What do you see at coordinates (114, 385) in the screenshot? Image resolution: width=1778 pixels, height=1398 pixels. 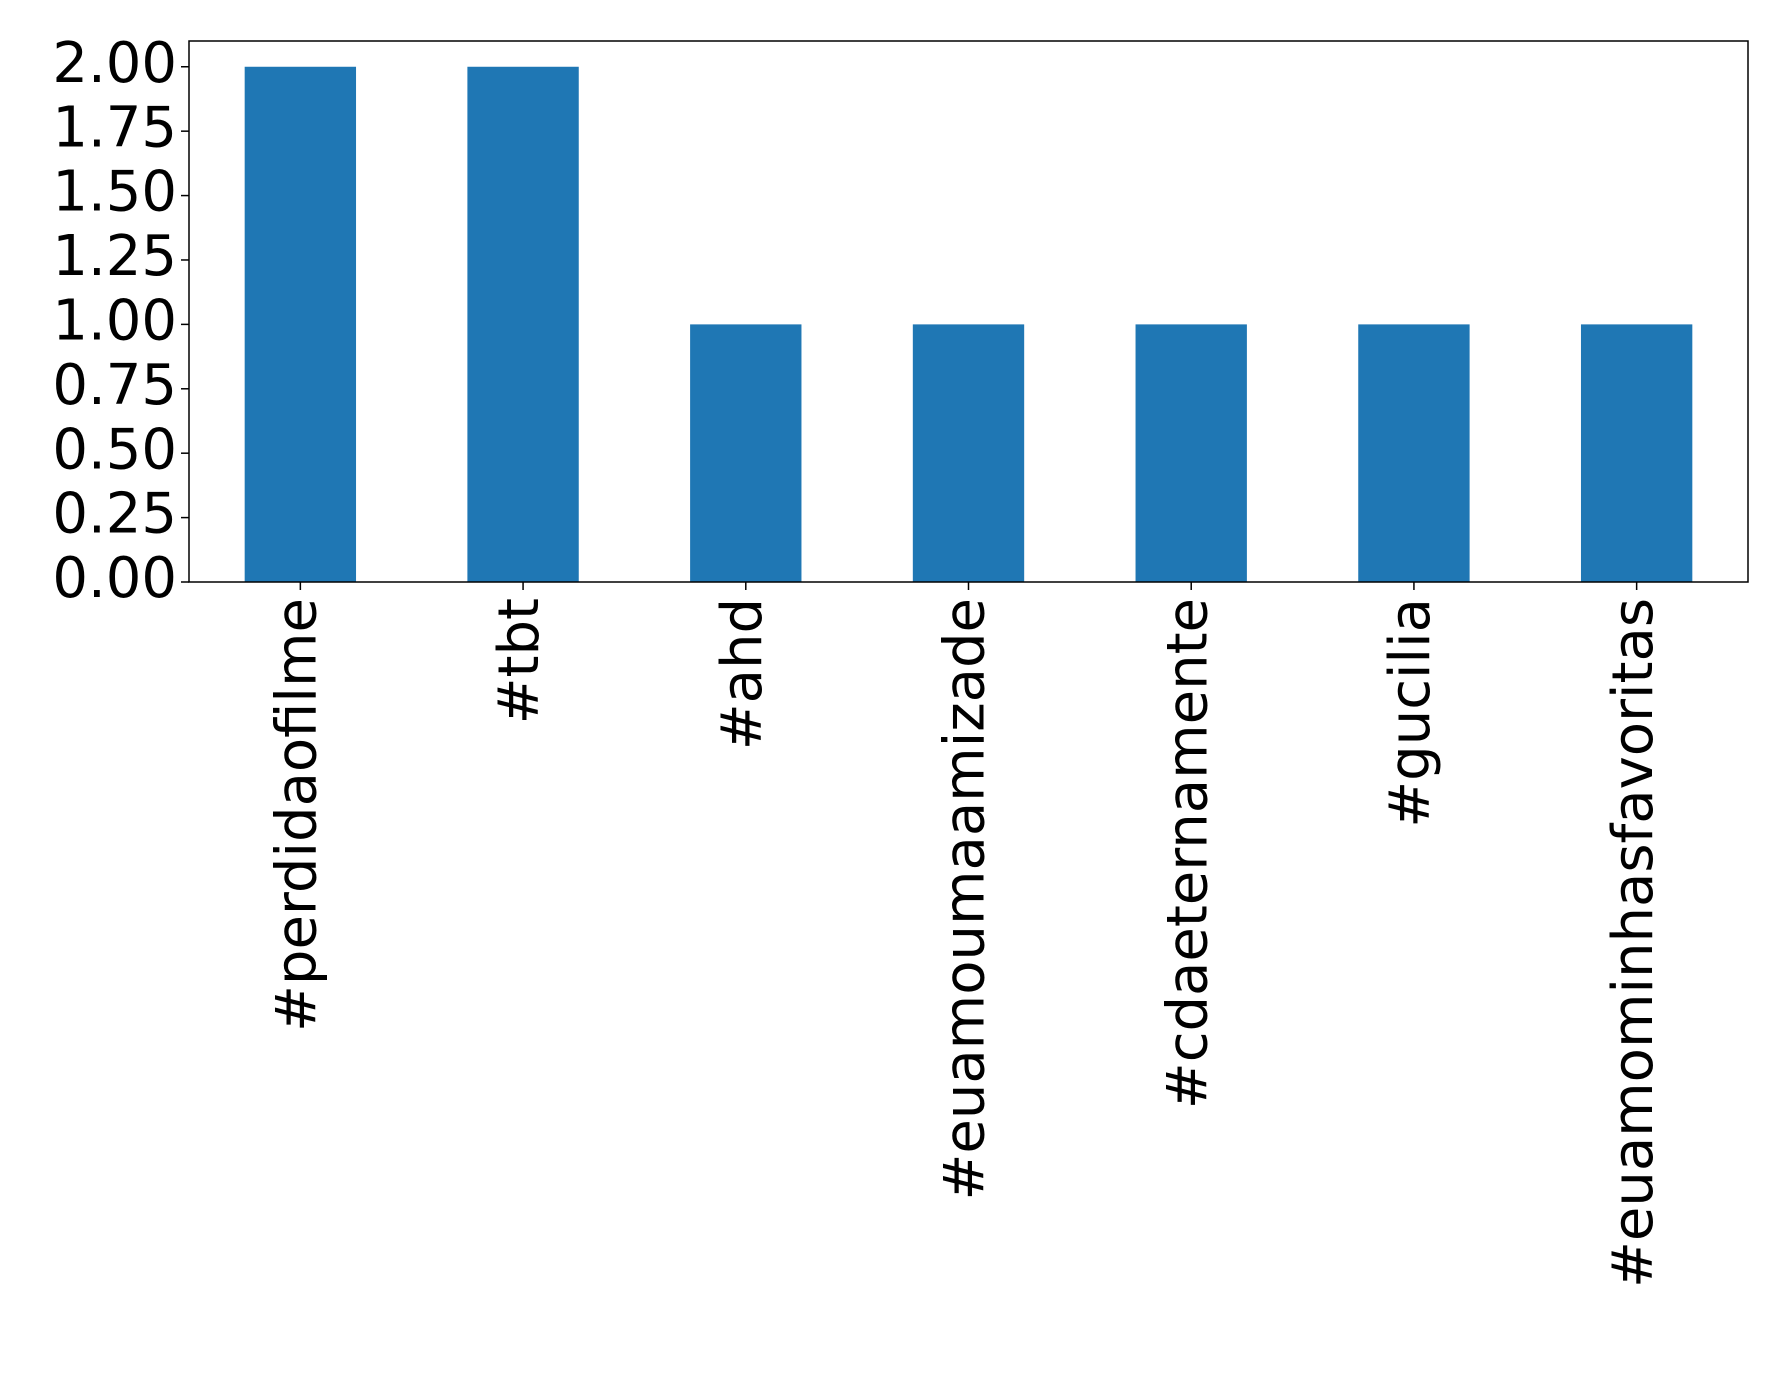 I see `y-tick-label: 0.75` at bounding box center [114, 385].